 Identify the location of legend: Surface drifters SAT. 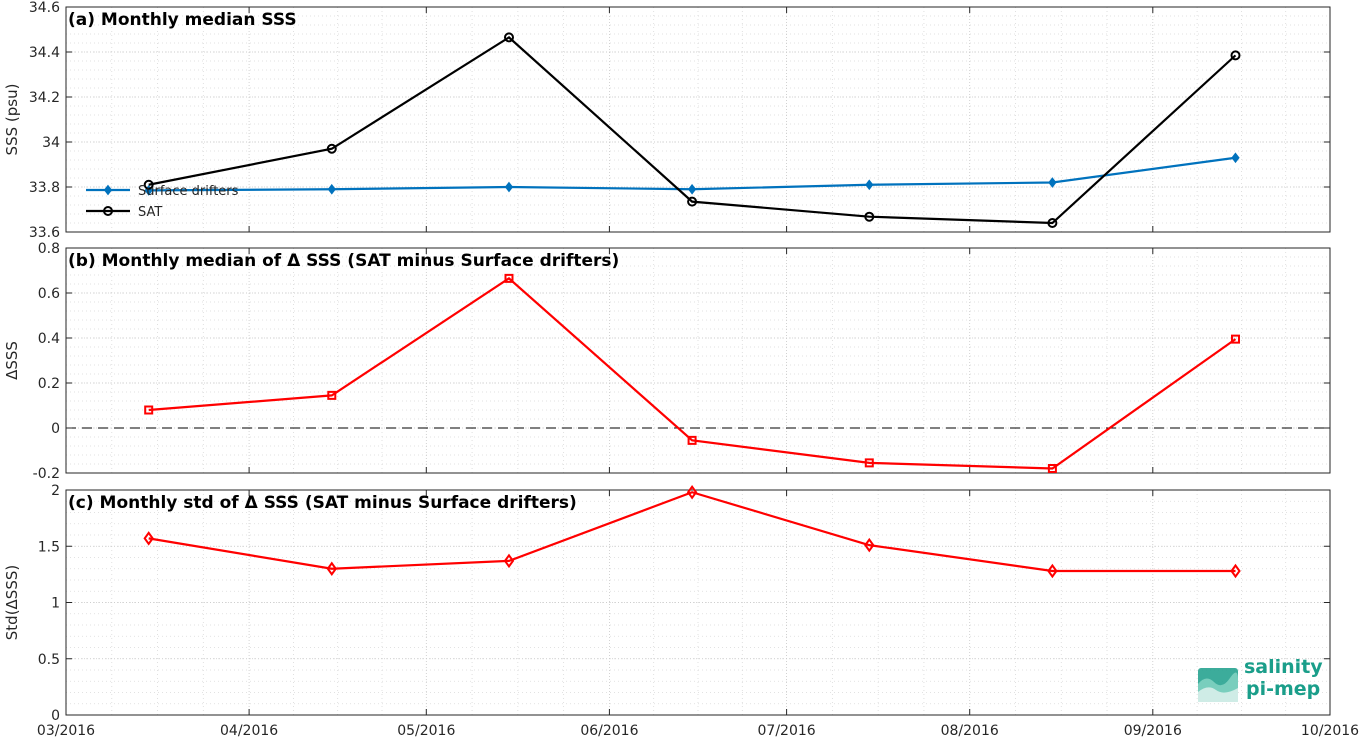
(162, 202).